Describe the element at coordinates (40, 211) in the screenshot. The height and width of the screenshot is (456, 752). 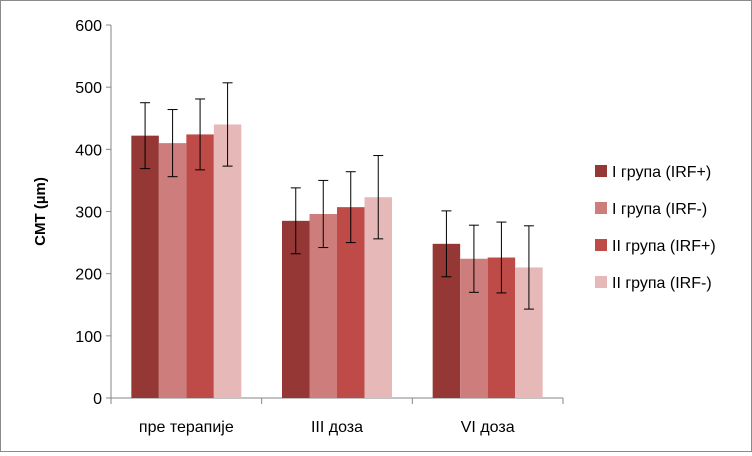
I see `y-axis-title: CMT (µm)` at that location.